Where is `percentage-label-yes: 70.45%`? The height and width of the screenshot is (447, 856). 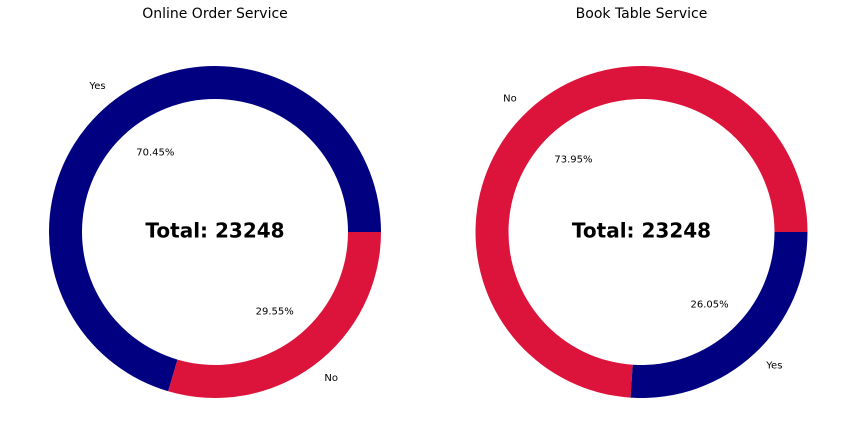 percentage-label-yes: 70.45% is located at coordinates (155, 152).